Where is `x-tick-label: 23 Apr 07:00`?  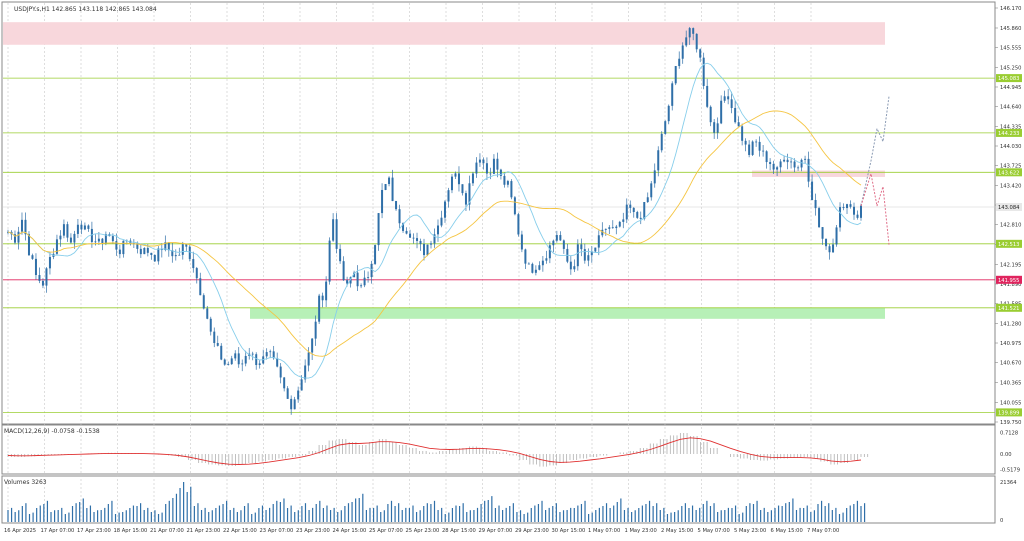 x-tick-label: 23 Apr 07:00 is located at coordinates (277, 531).